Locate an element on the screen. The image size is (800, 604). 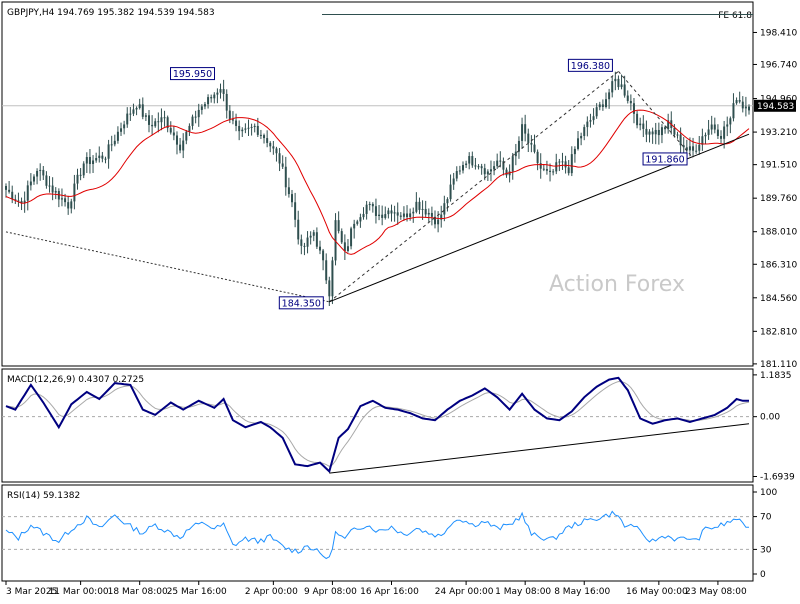
x-tick-label: 24 Apr 00:00 is located at coordinates (464, 592).